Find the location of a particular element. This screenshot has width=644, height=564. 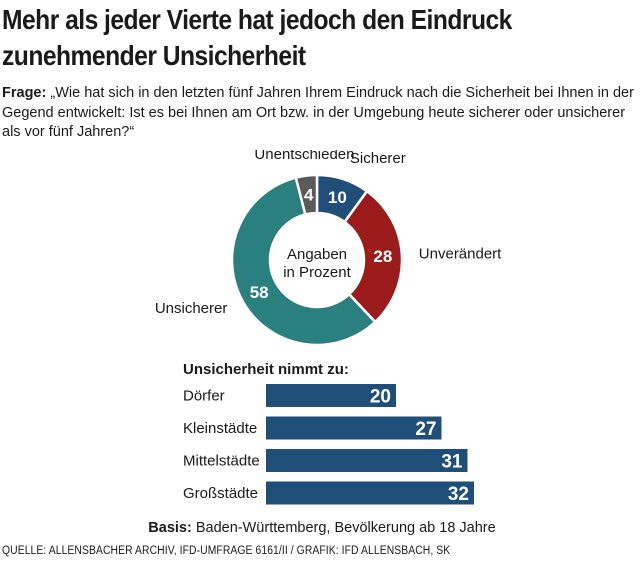

bar-category-mittelstaedte: Mittelstädte is located at coordinates (221, 461).